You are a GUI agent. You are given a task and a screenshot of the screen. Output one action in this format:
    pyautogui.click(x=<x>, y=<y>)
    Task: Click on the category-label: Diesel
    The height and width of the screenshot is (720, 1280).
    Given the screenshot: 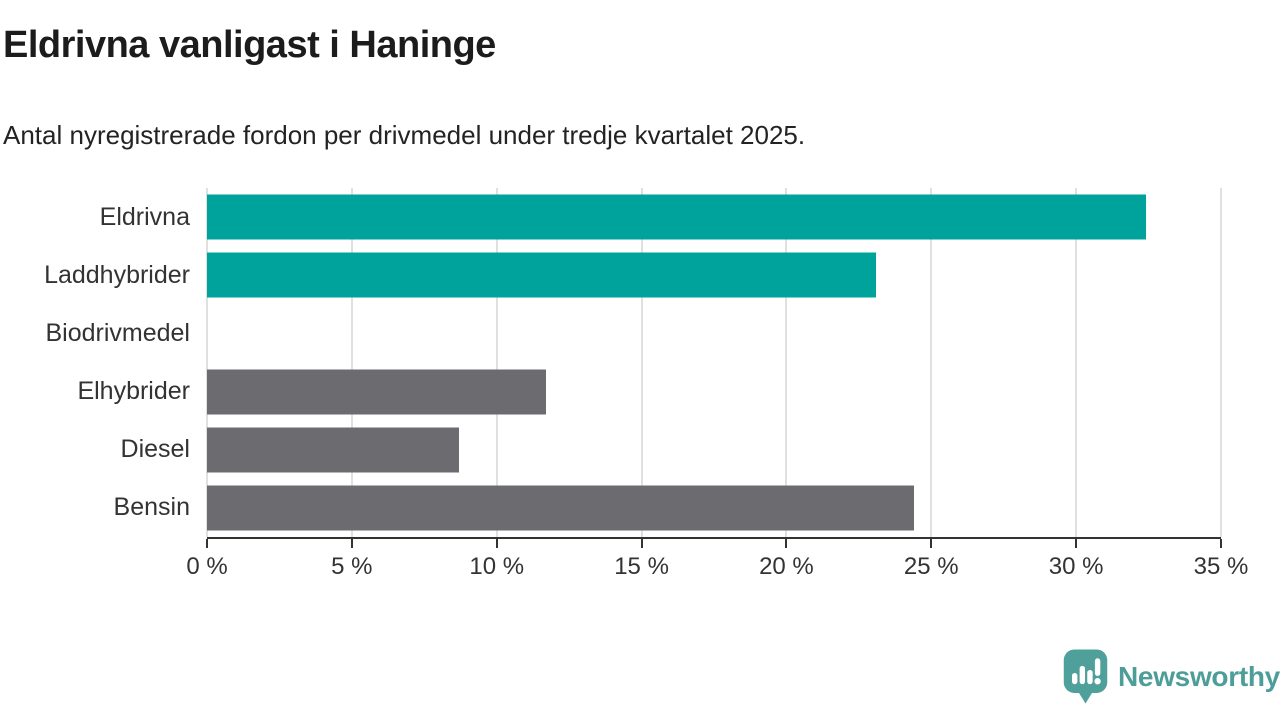 What is the action you would take?
    pyautogui.click(x=155, y=449)
    